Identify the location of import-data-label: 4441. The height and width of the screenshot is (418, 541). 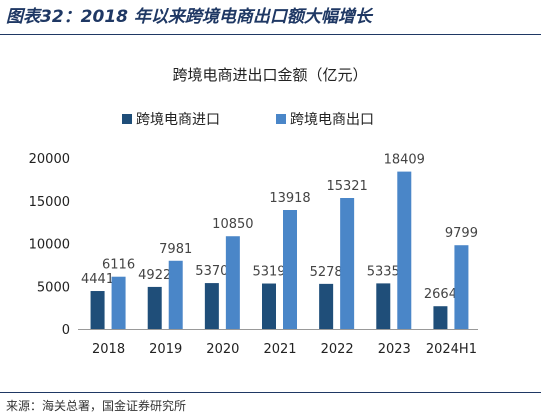
(97, 279).